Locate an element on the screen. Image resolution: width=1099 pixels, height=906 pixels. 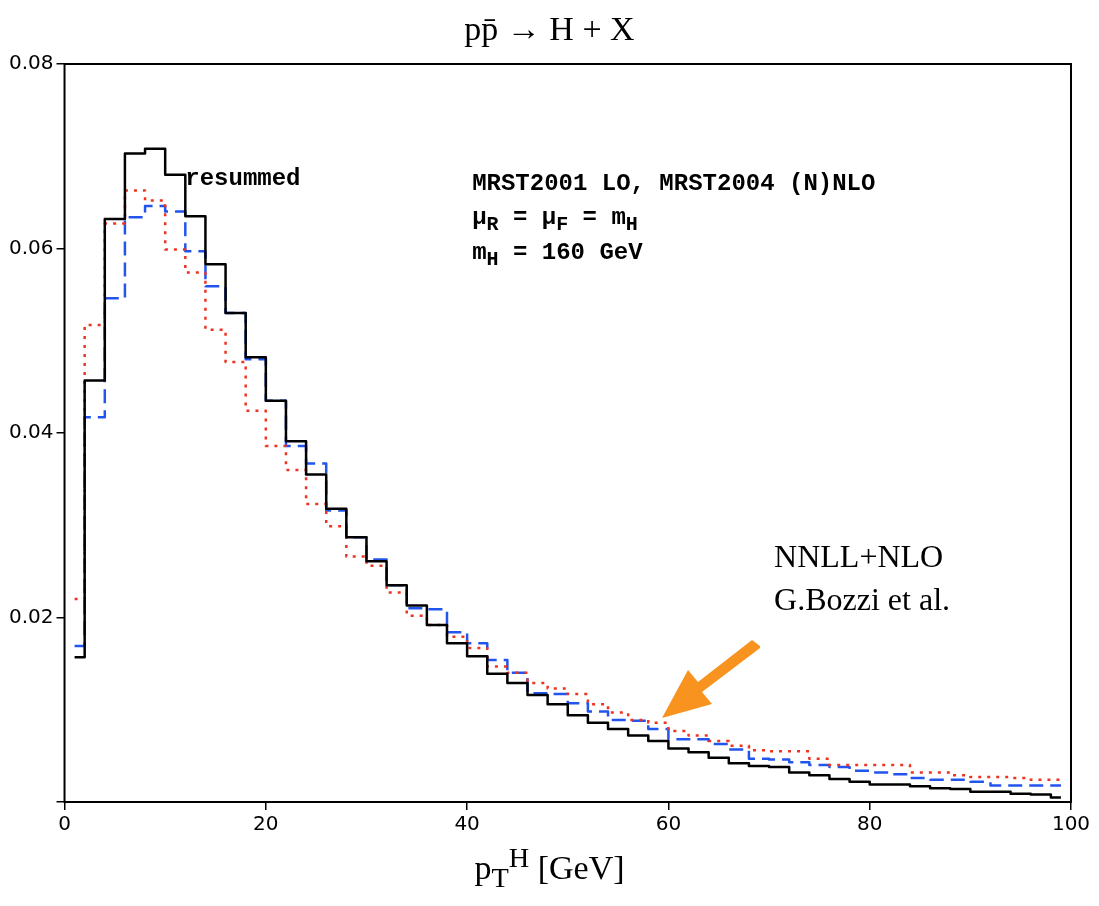
x-tick-label: 80 is located at coordinates (869, 823).